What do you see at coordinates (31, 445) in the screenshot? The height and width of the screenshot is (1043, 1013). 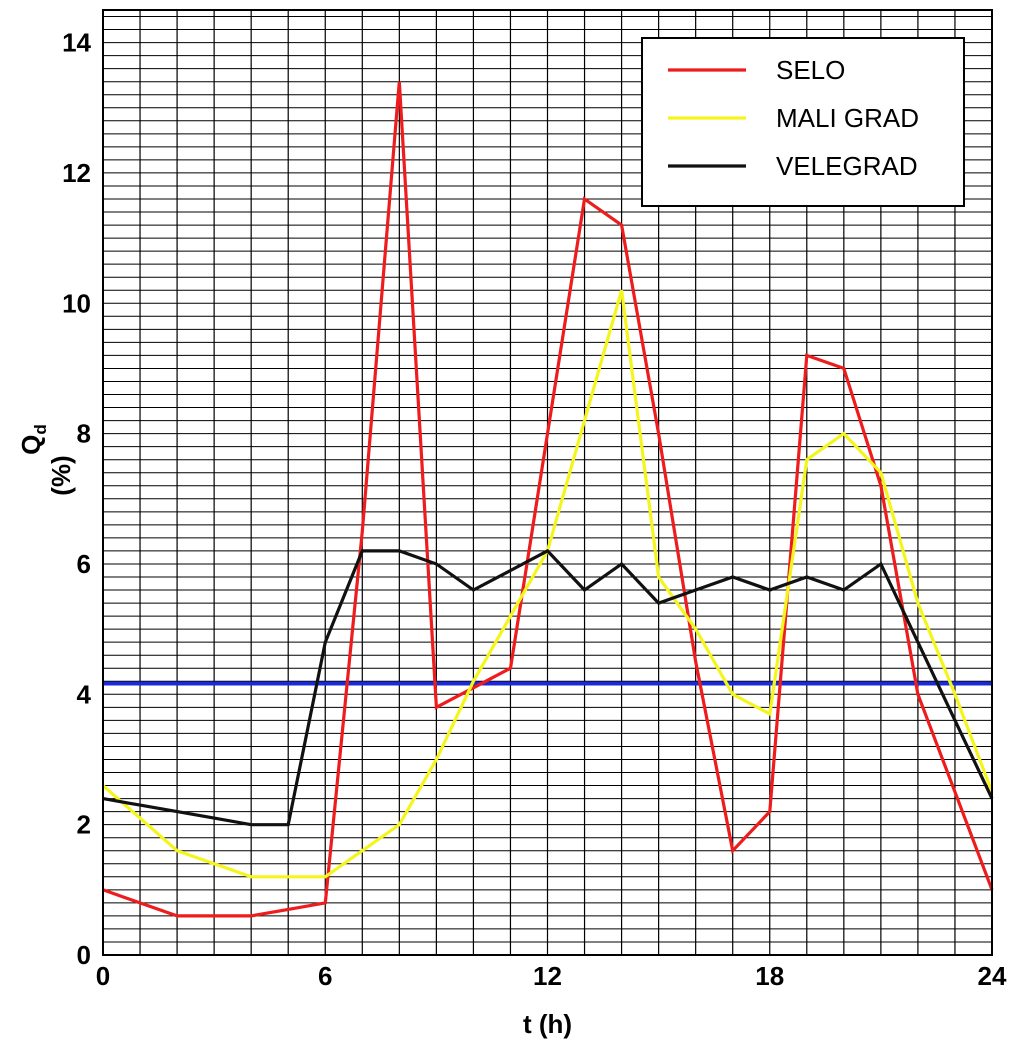 I see `y-axis-label-main: Q` at bounding box center [31, 445].